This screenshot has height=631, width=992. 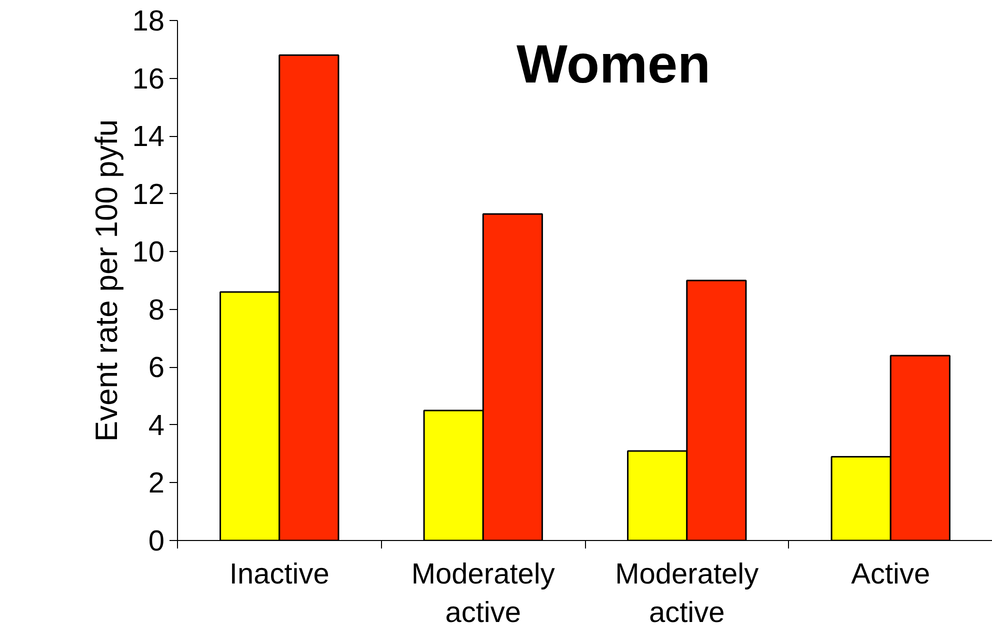 I want to click on y-tick-label: 12, so click(x=148, y=194).